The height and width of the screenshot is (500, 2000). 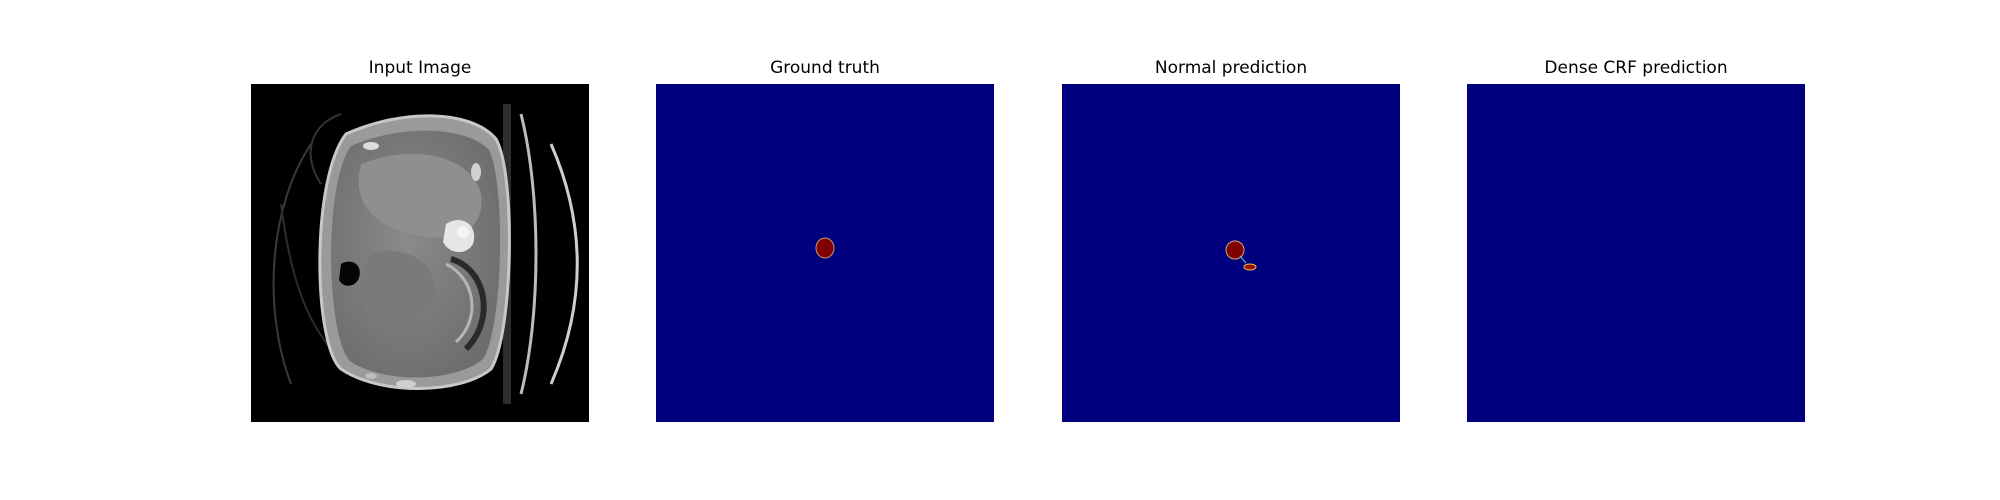 I want to click on panel-title: Dense CRF prediction, so click(x=1636, y=68).